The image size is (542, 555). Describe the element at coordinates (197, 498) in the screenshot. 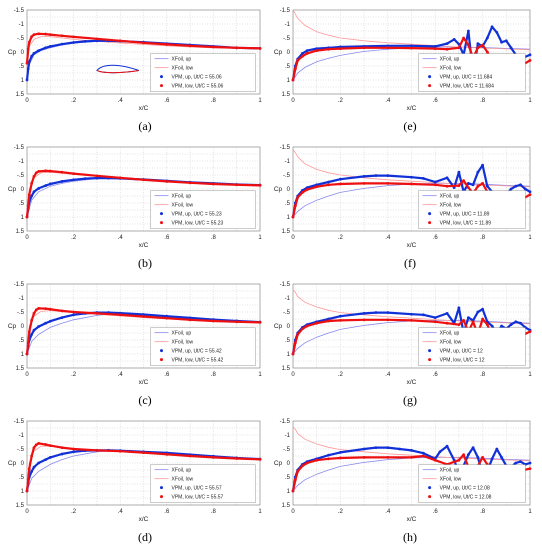

I see `legend-entry: VPM, low, Ut/C = 55.57` at that location.